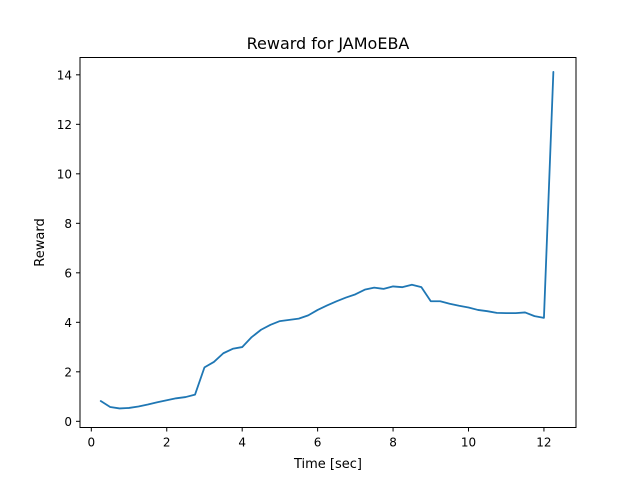 The width and height of the screenshot is (640, 480). I want to click on y-tick-label: 0, so click(68, 422).